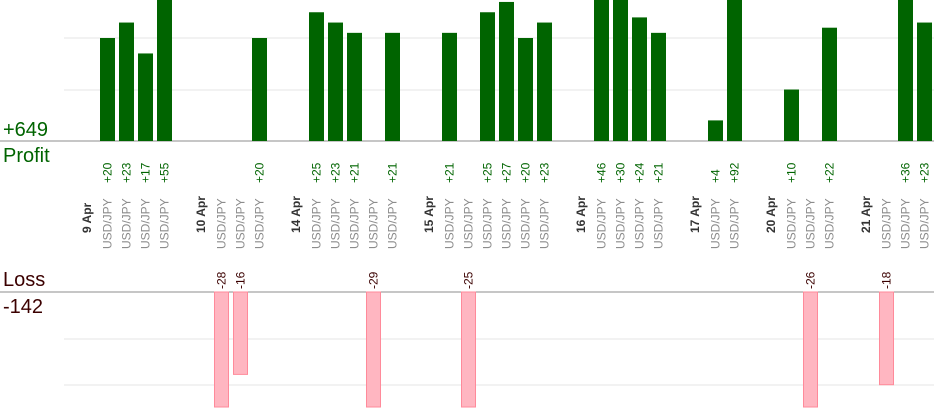 This screenshot has width=934, height=420. What do you see at coordinates (735, 172) in the screenshot?
I see `profit-value-label: +92` at bounding box center [735, 172].